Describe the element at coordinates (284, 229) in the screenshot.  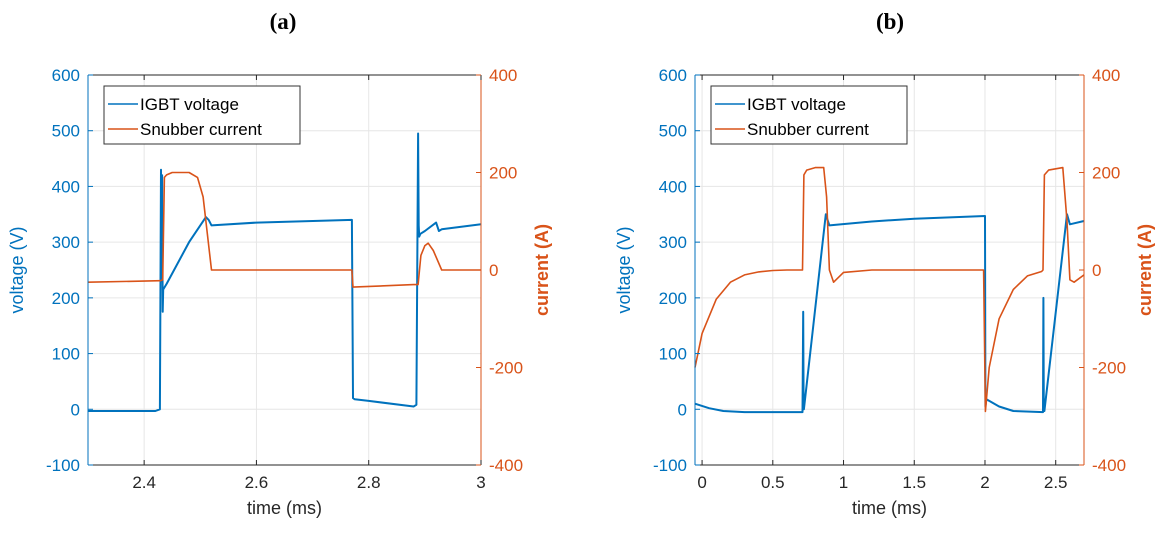
I see `series-line-snubber-current` at that location.